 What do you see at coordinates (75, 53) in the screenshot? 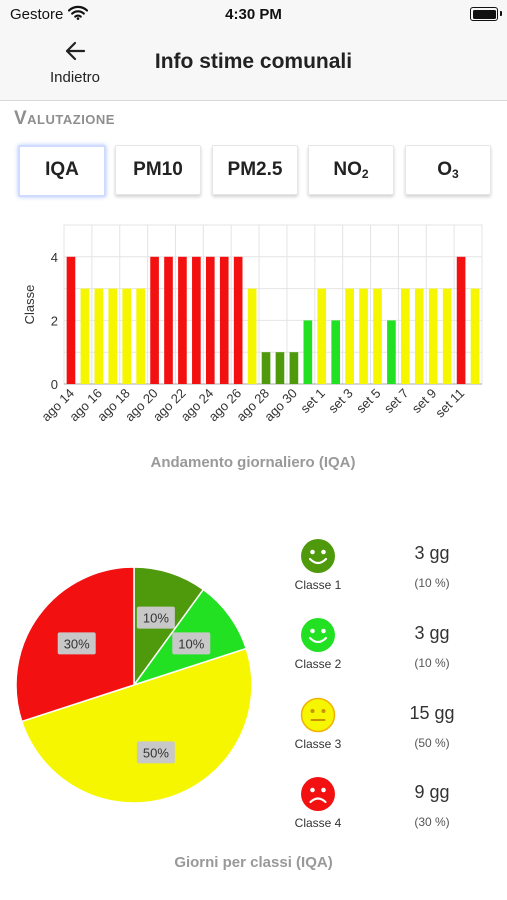
I see `arrow-left-icon` at bounding box center [75, 53].